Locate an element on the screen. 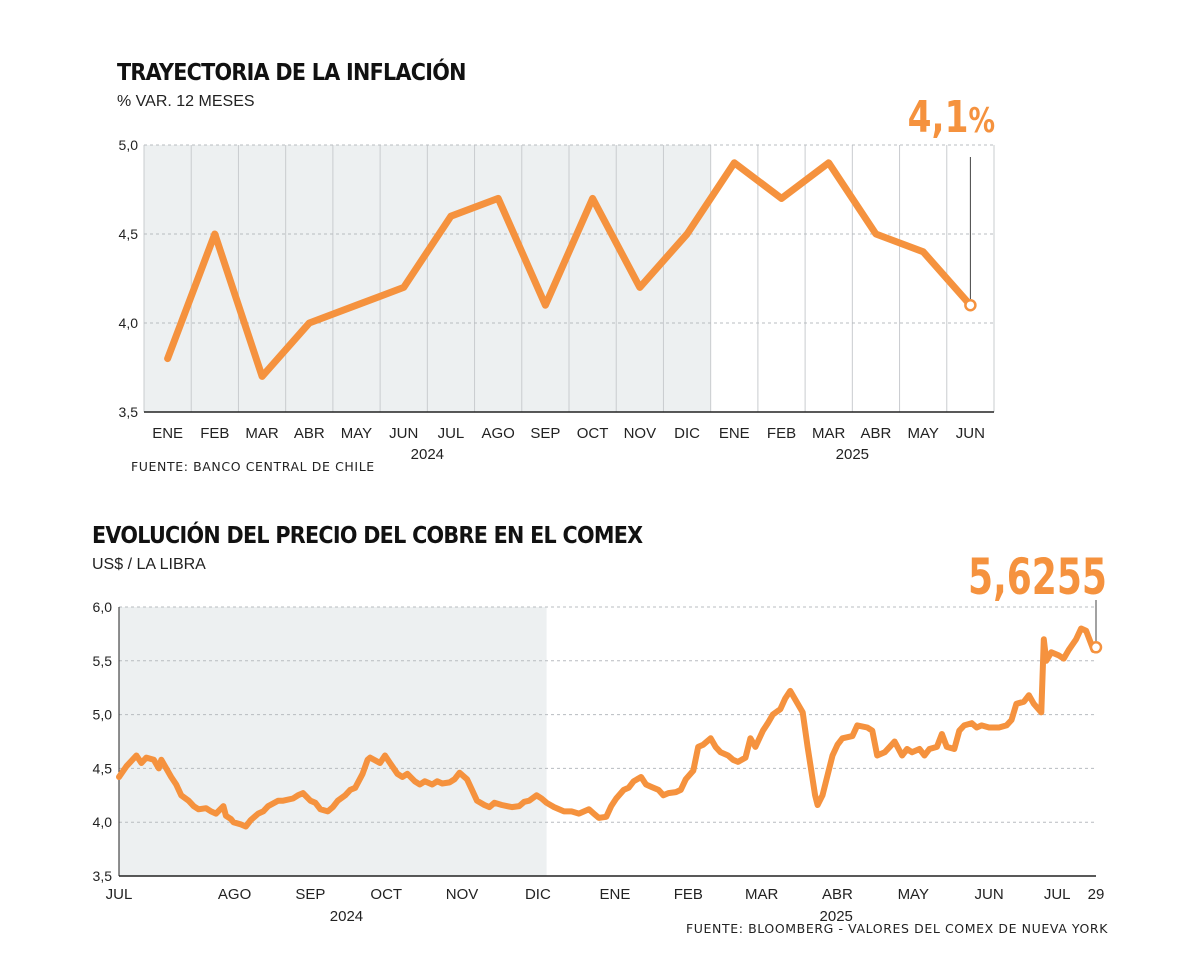 The image size is (1200, 978). x-tick-label: 29 is located at coordinates (1096, 894).